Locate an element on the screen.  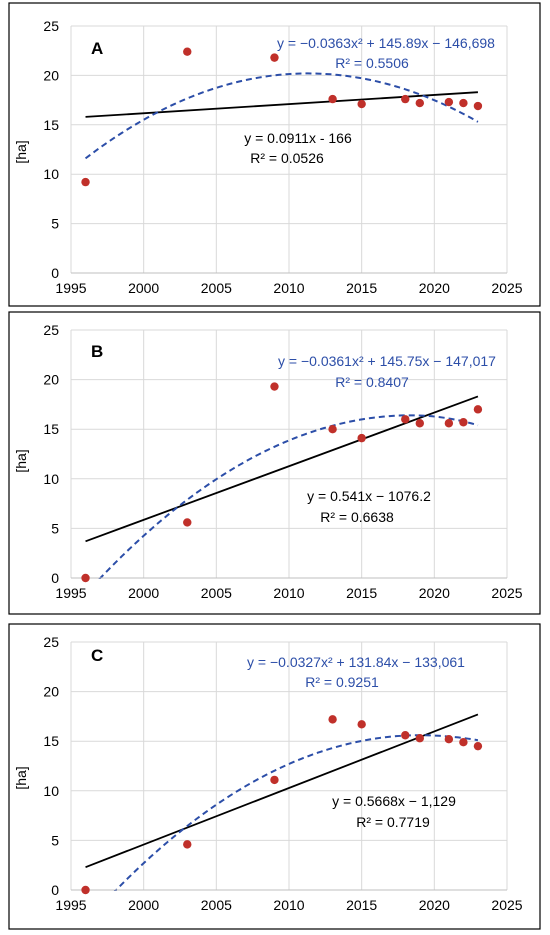
panel-label: C is located at coordinates (97, 655).